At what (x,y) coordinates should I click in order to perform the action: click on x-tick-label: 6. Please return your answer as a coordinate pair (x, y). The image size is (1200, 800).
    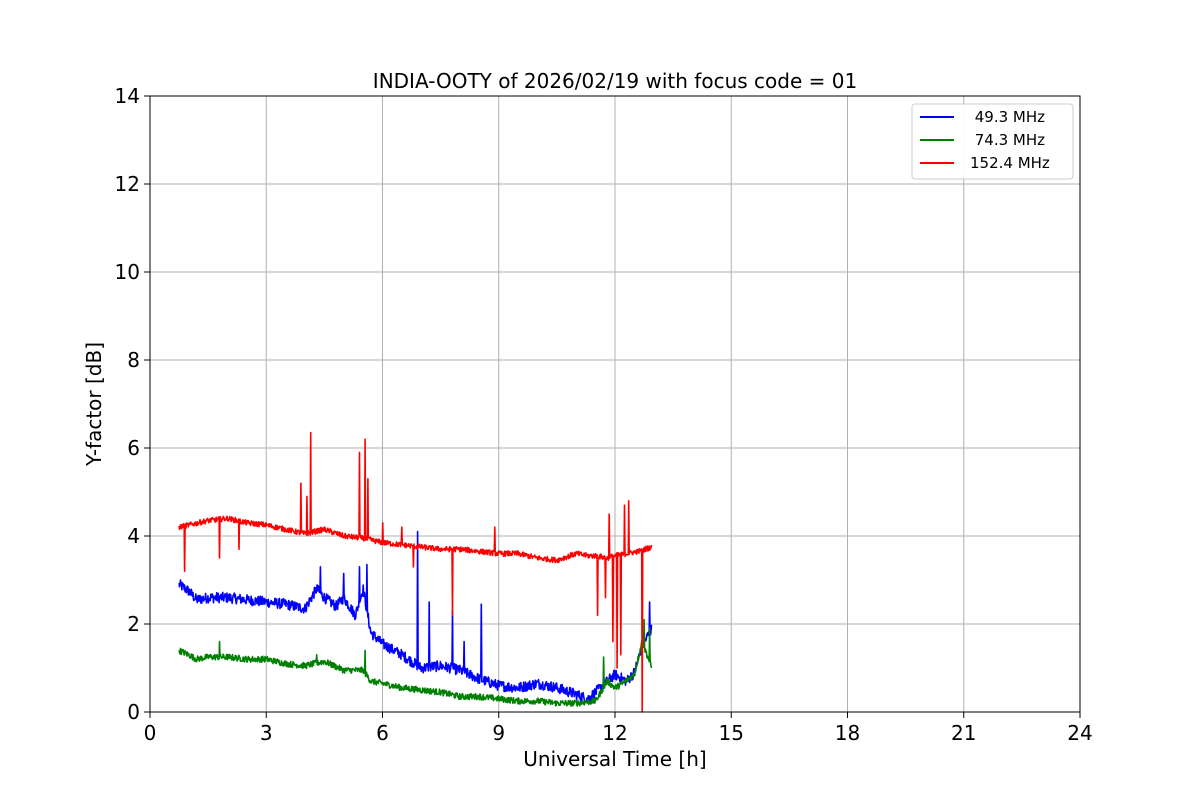
    Looking at the image, I should click on (382, 733).